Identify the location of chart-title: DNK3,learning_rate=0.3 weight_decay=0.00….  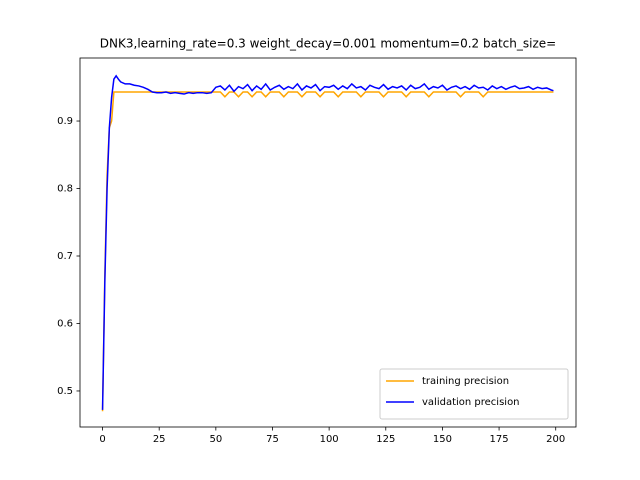
(328, 44).